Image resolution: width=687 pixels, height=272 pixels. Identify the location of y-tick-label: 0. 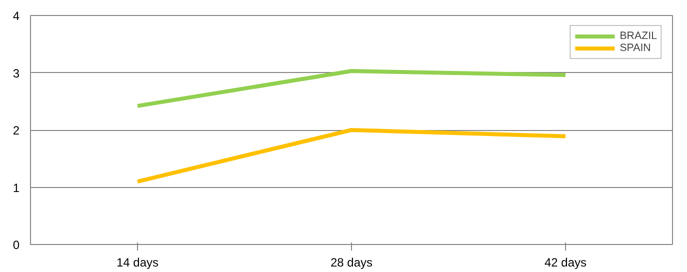
(16, 245).